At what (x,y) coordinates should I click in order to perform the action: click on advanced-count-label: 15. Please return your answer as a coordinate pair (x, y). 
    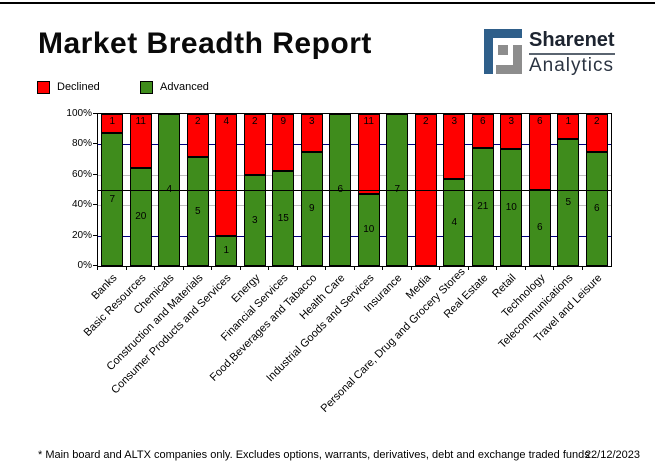
    Looking at the image, I should click on (283, 218).